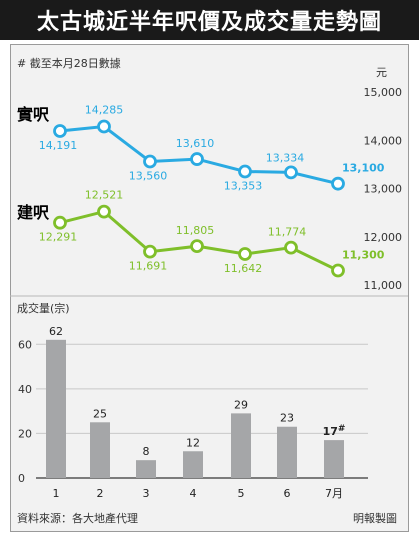 This screenshot has height=540, width=419. What do you see at coordinates (195, 143) in the screenshot?
I see `data-label: 13,610` at bounding box center [195, 143].